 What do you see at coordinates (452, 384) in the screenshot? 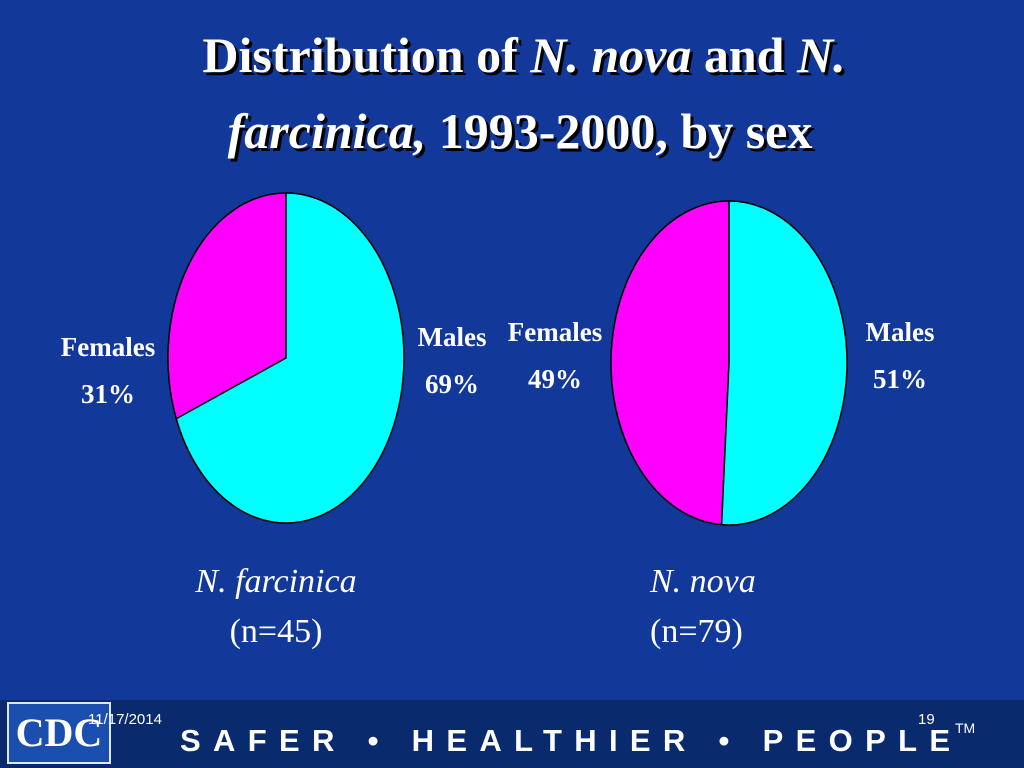
I see `slice-value: 69%` at bounding box center [452, 384].